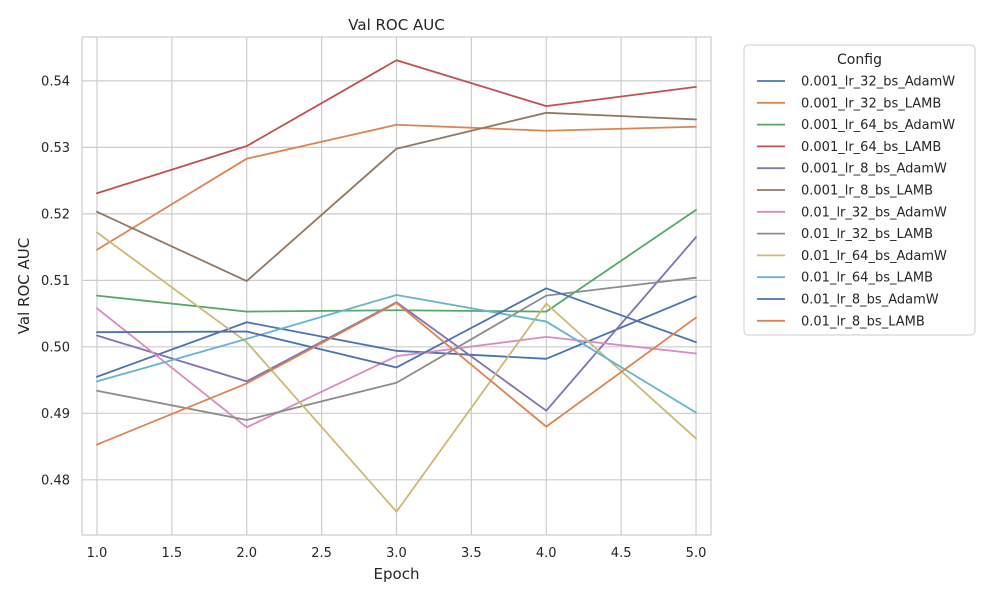 This screenshot has height=600, width=1000. Describe the element at coordinates (55, 214) in the screenshot. I see `y-tick-label: 0.52` at that location.